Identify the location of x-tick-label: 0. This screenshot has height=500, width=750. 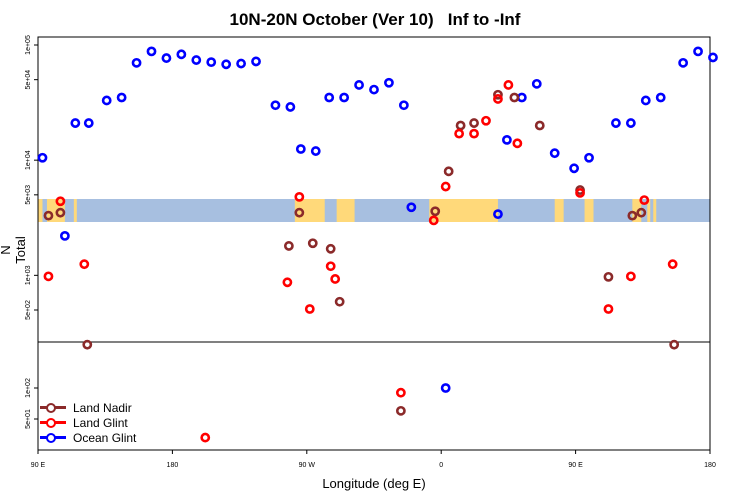
(441, 465).